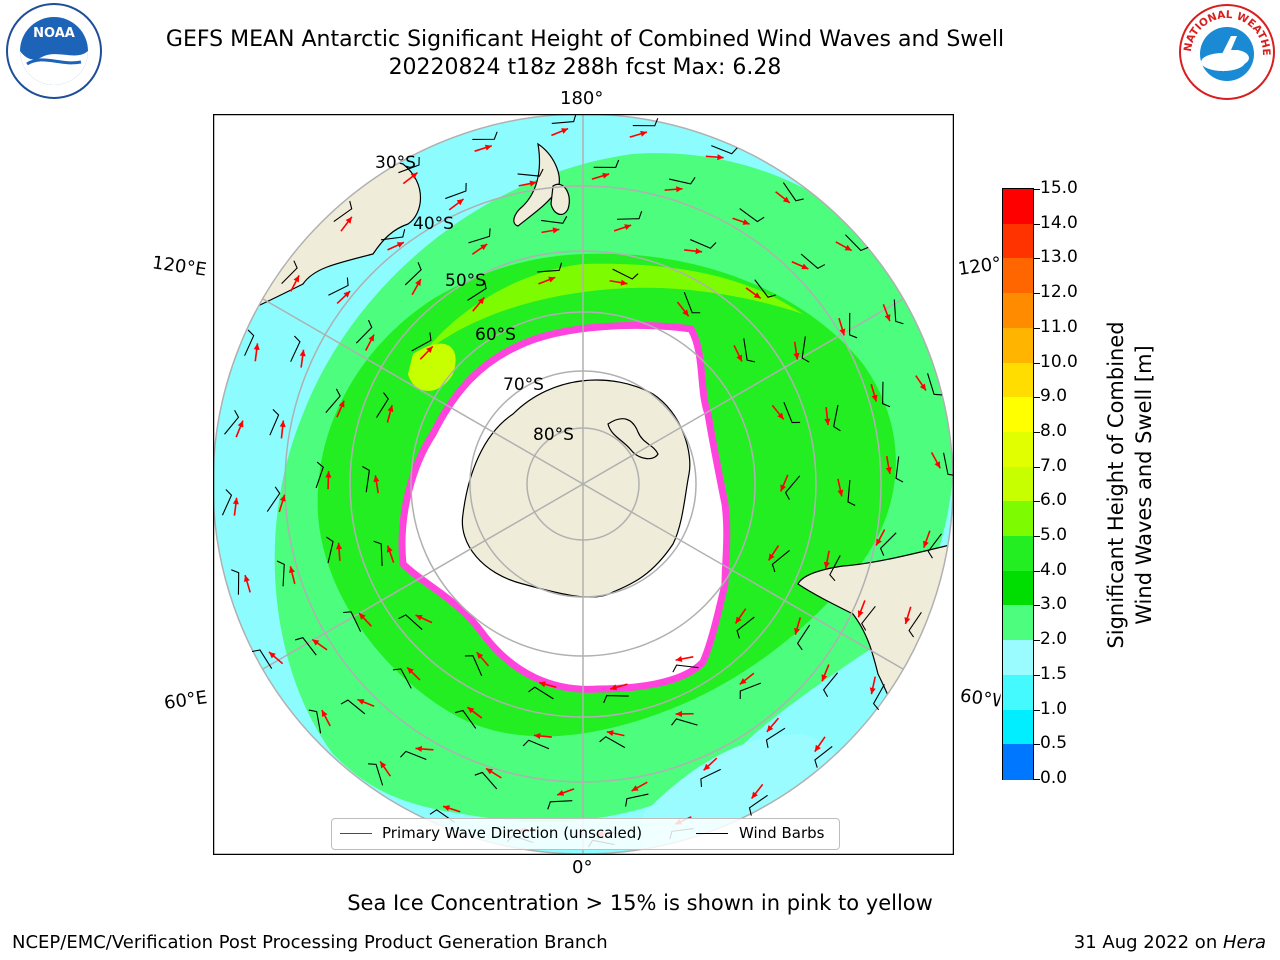 The width and height of the screenshot is (1280, 960). I want to click on colorbar-label-line1: Significant Height of Combined, so click(1116, 485).